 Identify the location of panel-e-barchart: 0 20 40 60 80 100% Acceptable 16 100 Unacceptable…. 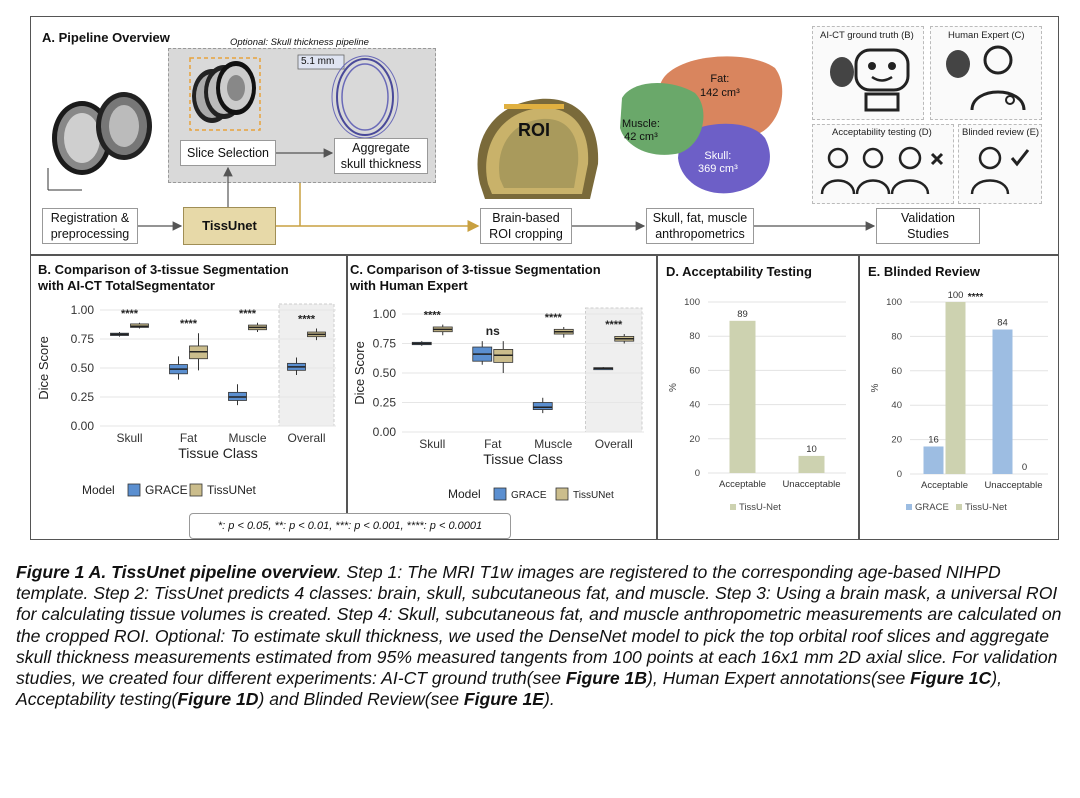
(959, 401).